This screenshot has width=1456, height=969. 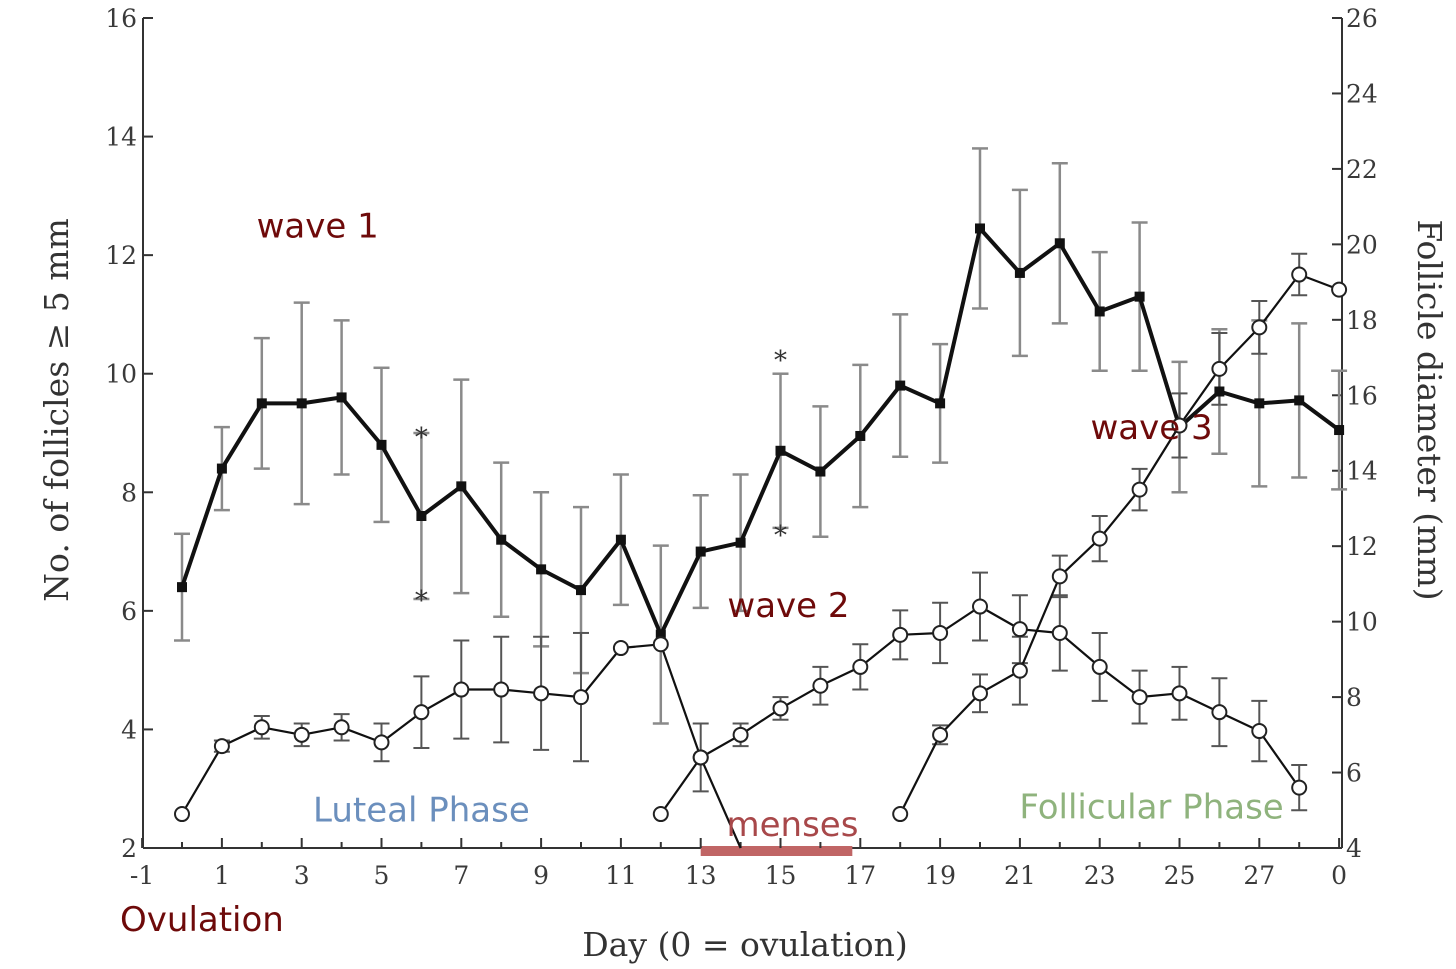 What do you see at coordinates (1354, 848) in the screenshot?
I see `y-right-tick-label: 4` at bounding box center [1354, 848].